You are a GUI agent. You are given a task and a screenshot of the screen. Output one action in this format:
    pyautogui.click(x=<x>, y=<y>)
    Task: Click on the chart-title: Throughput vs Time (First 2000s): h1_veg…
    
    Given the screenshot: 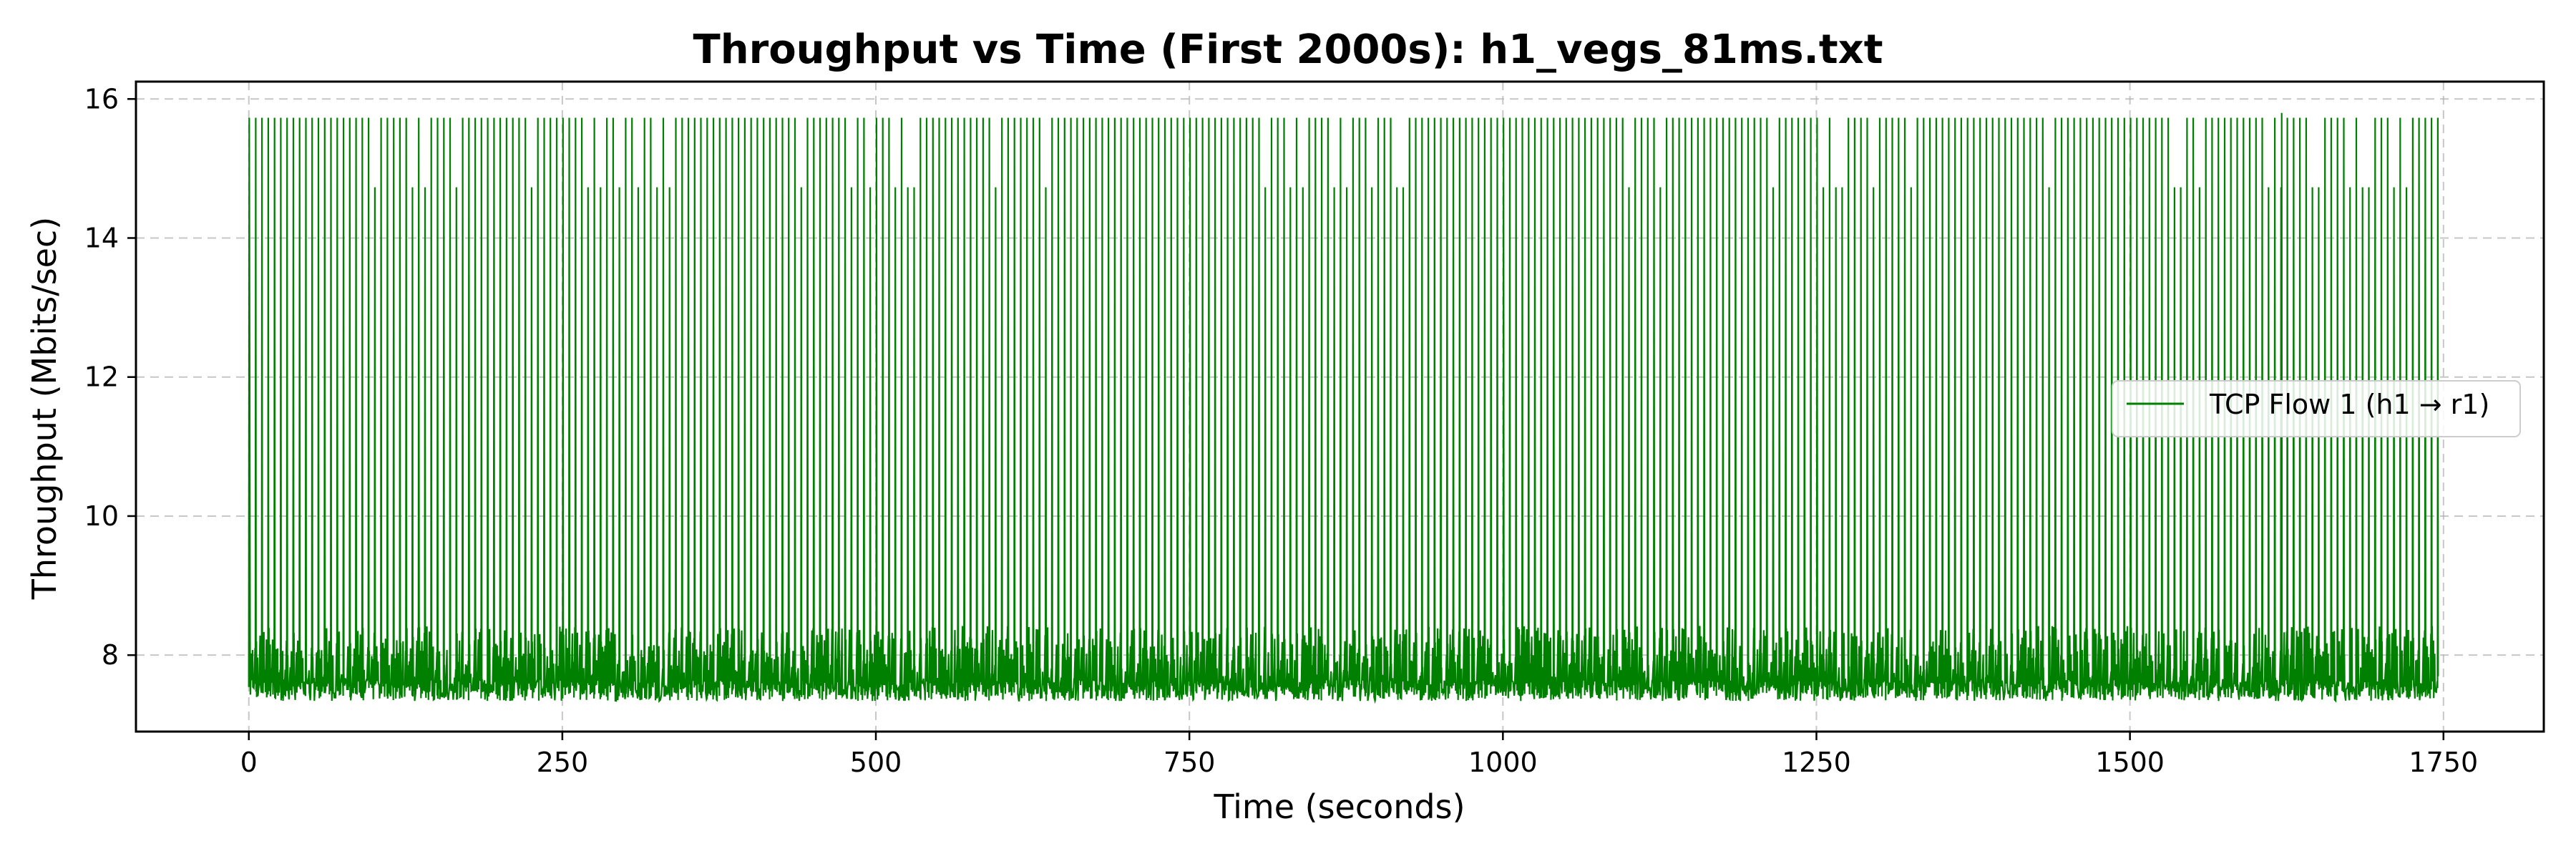 What is the action you would take?
    pyautogui.click(x=1288, y=49)
    